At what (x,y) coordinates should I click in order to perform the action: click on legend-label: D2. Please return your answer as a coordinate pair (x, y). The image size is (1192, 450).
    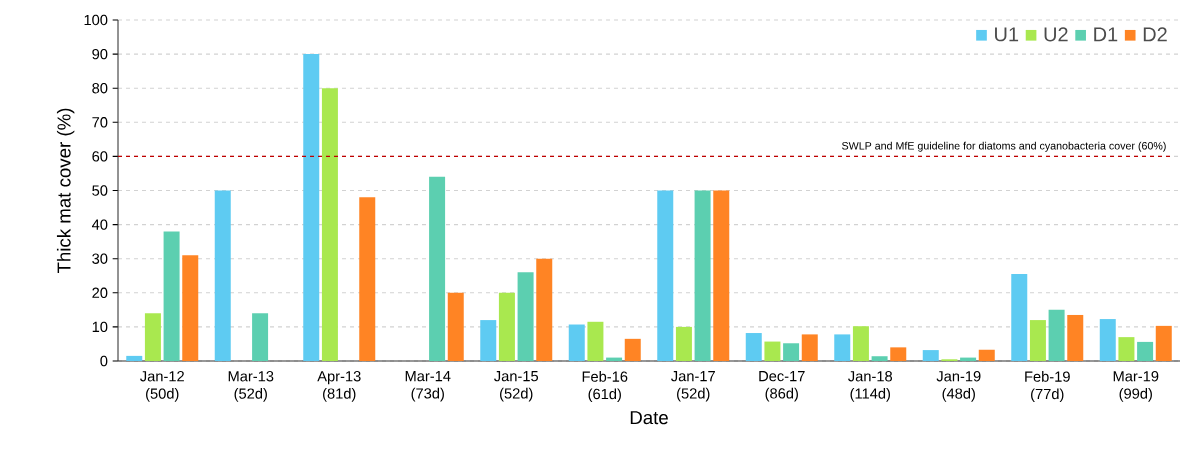
    Looking at the image, I should click on (1155, 34).